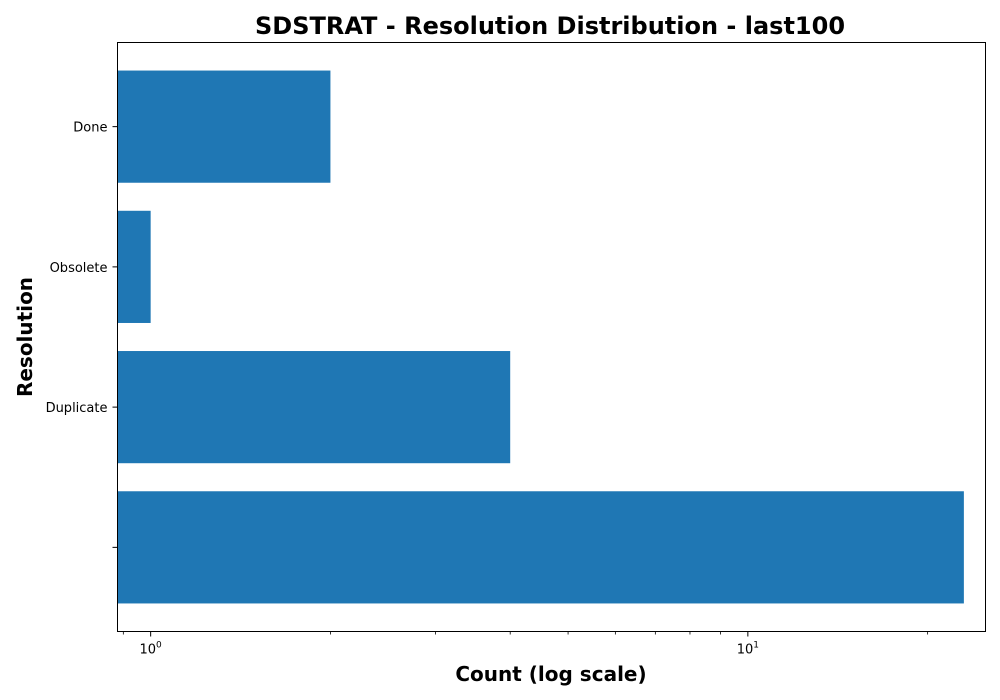 The height and width of the screenshot is (700, 1000). Describe the element at coordinates (550, 674) in the screenshot. I see `x-axis-label: Count (log scale)` at that location.